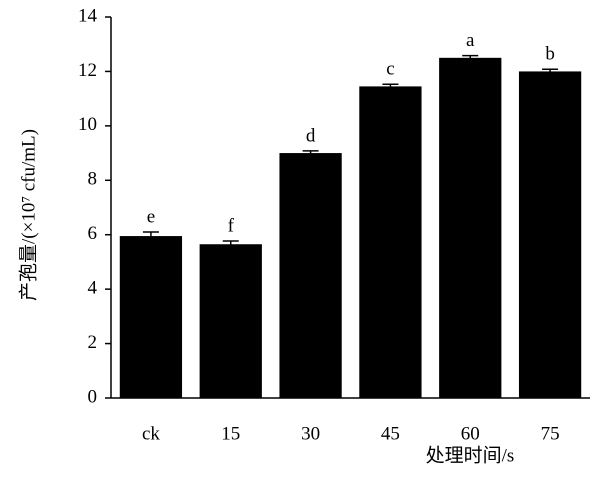  Describe the element at coordinates (390, 69) in the screenshot. I see `bar-annotation: c` at that location.